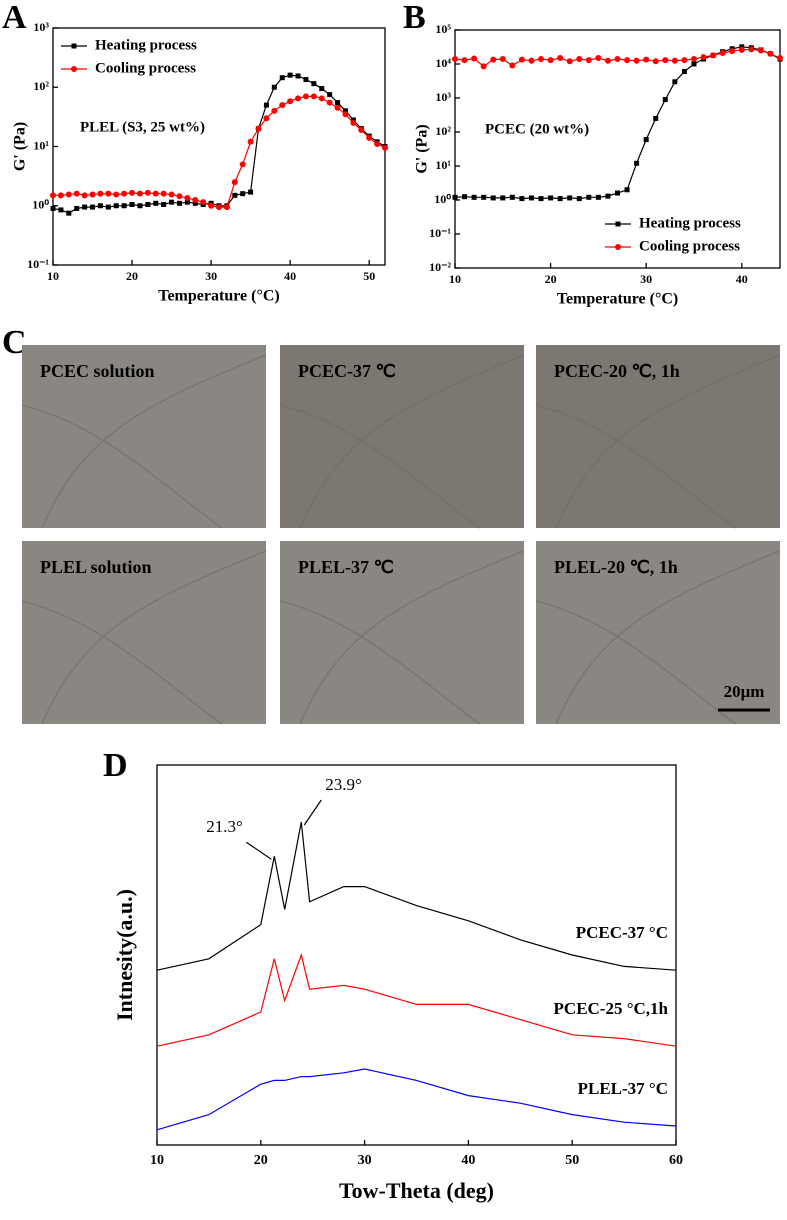 The width and height of the screenshot is (787, 1220). Describe the element at coordinates (440, 233) in the screenshot. I see `y-tick-label: 10⁻¹` at that location.